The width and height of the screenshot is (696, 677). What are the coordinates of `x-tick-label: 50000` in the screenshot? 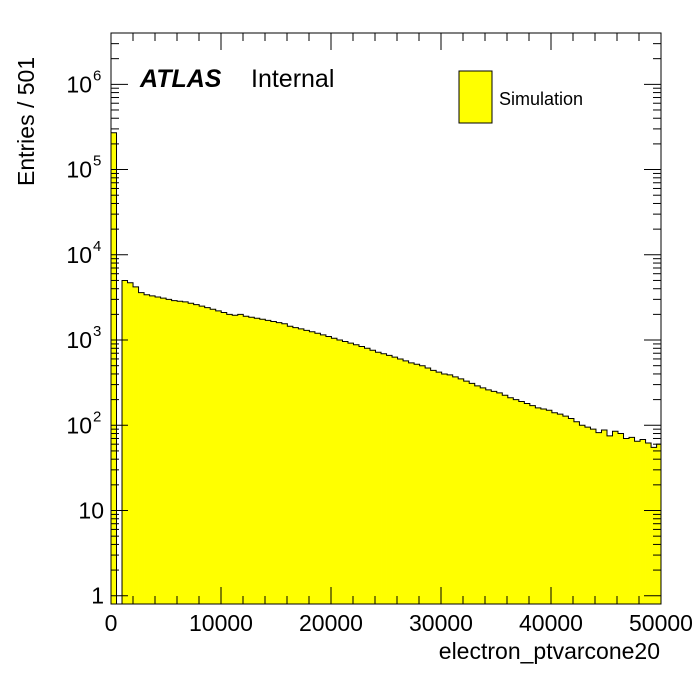 It's located at (661, 623).